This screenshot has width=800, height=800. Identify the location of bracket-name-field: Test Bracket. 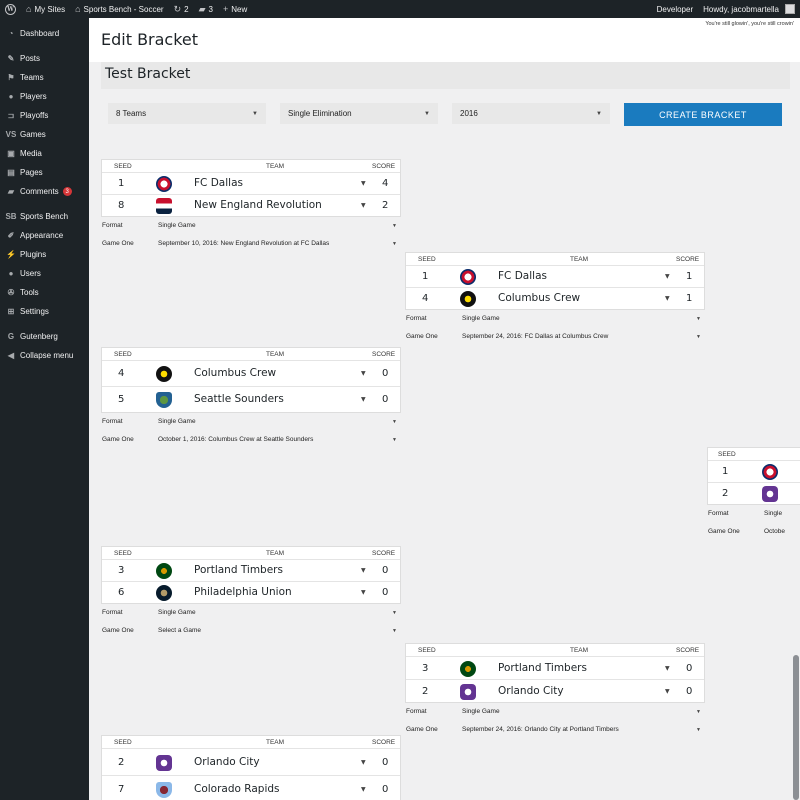
(445, 75).